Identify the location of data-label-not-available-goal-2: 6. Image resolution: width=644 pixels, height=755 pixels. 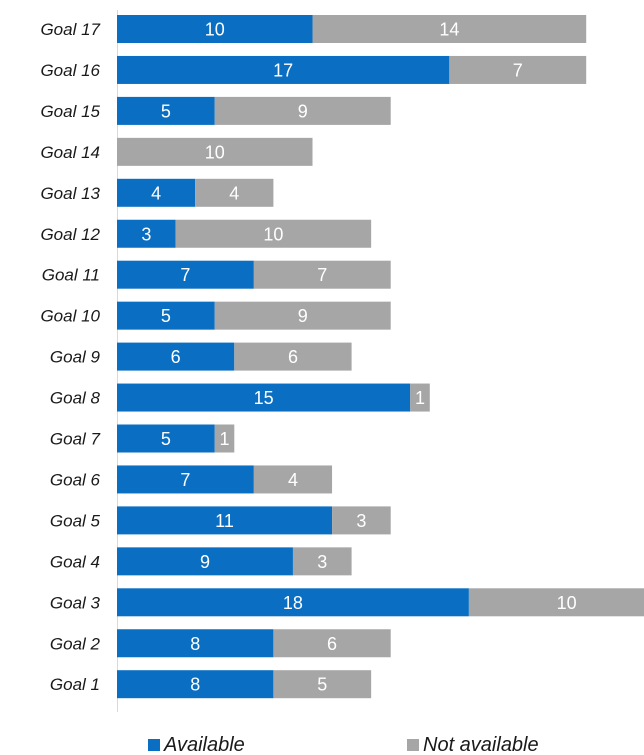
(332, 644).